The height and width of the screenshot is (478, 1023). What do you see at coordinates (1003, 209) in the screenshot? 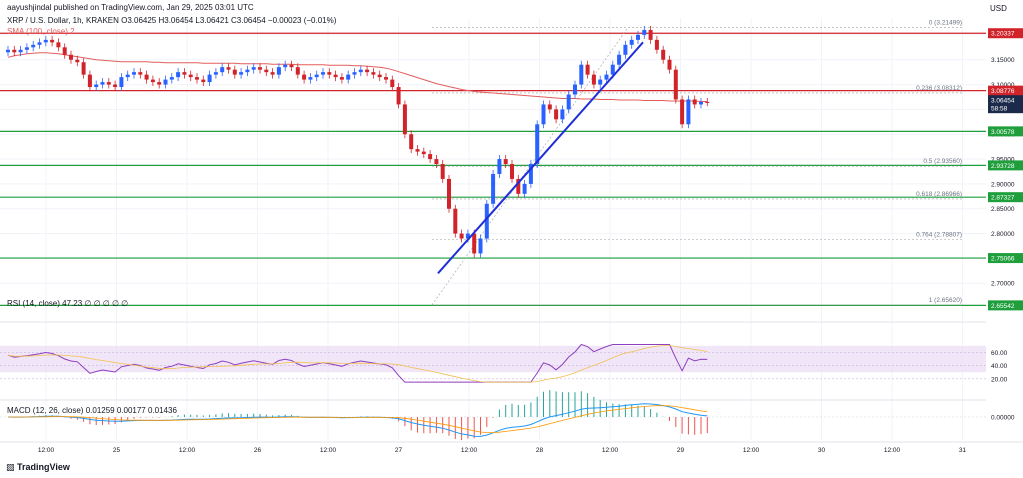
I see `price-tick: 2.85000` at bounding box center [1003, 209].